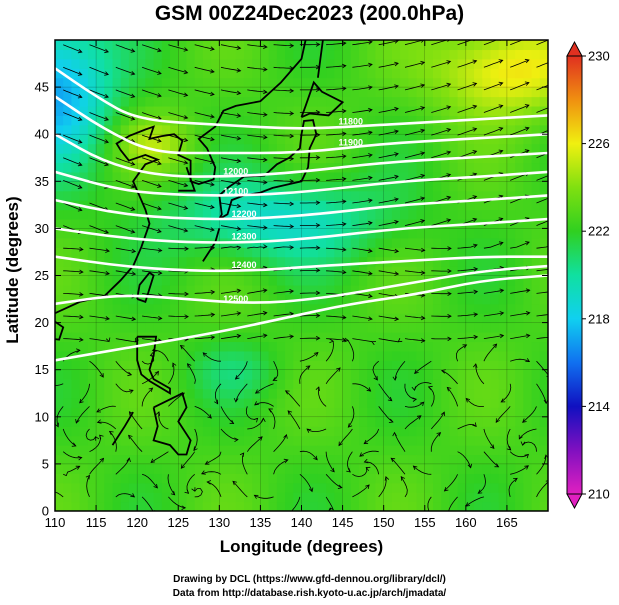 This screenshot has height=605, width=619. I want to click on x-tick-label: 165, so click(507, 522).